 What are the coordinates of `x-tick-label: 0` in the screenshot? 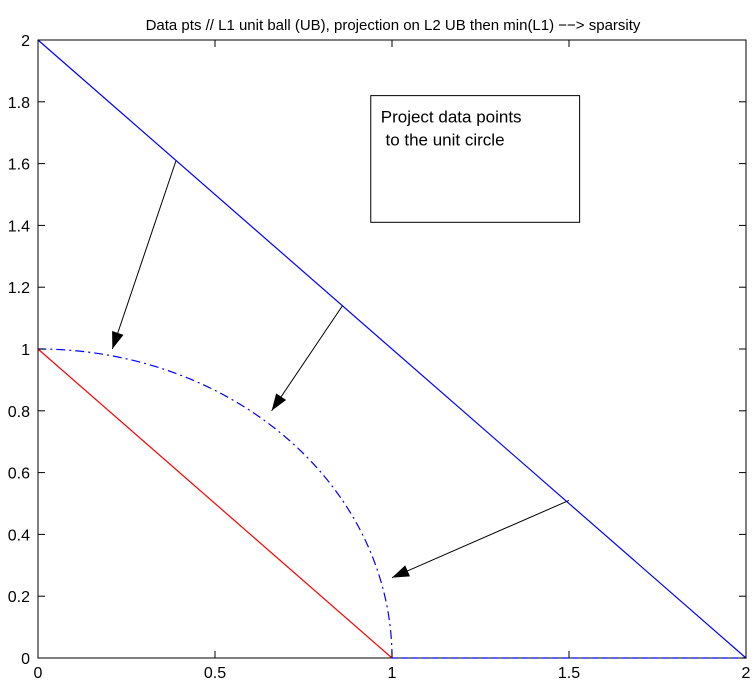 It's located at (38, 673).